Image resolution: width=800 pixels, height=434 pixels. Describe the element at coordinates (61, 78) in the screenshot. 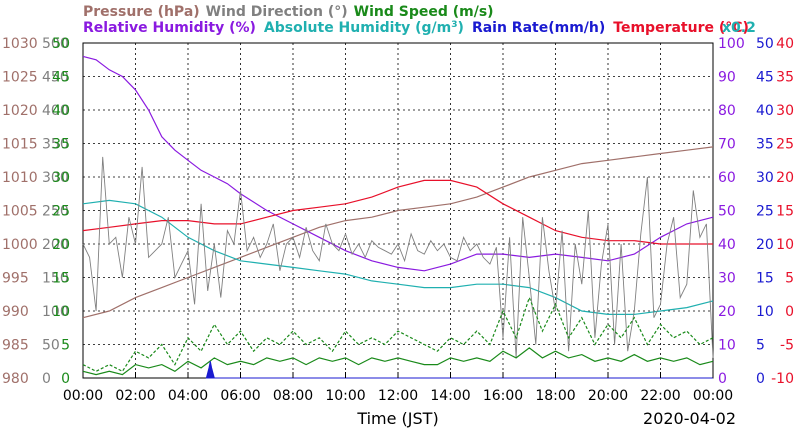

I see `tick-label-wind_speed: 45` at that location.